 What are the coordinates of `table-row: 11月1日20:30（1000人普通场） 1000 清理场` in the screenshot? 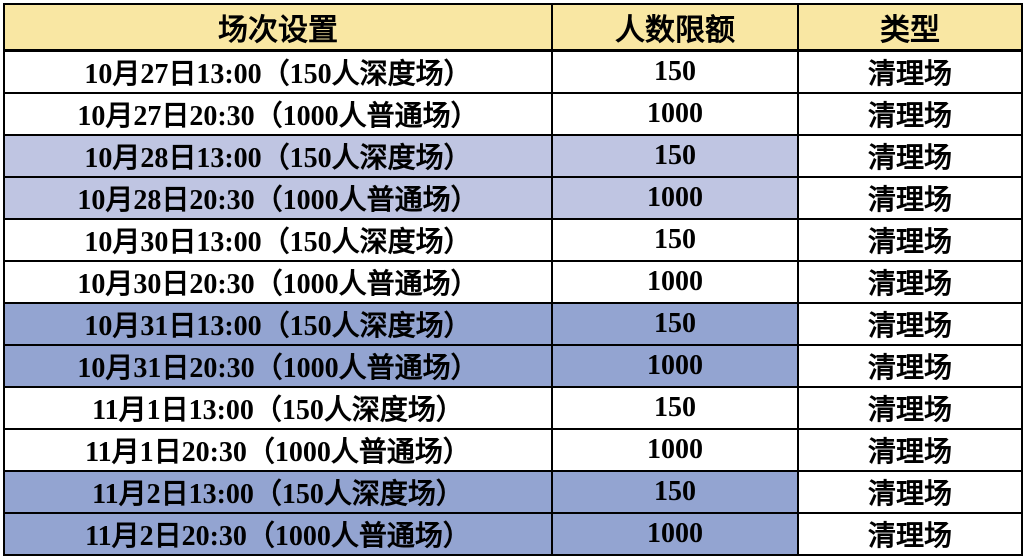 It's located at (513, 450).